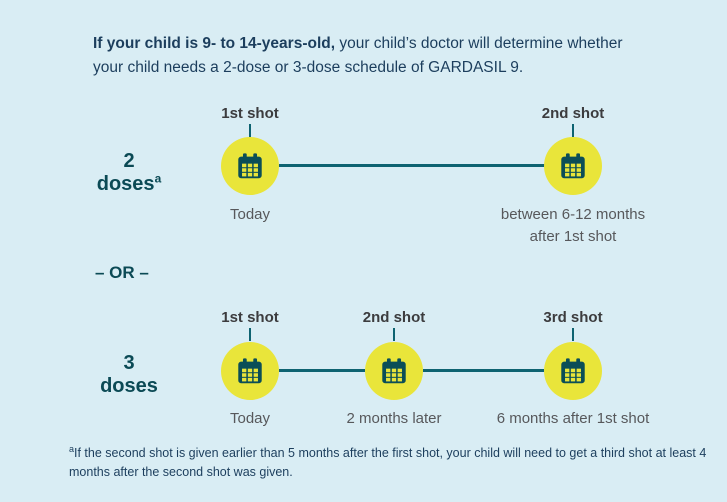  I want to click on shot-label-row1-1st: 1st shot, so click(250, 113).